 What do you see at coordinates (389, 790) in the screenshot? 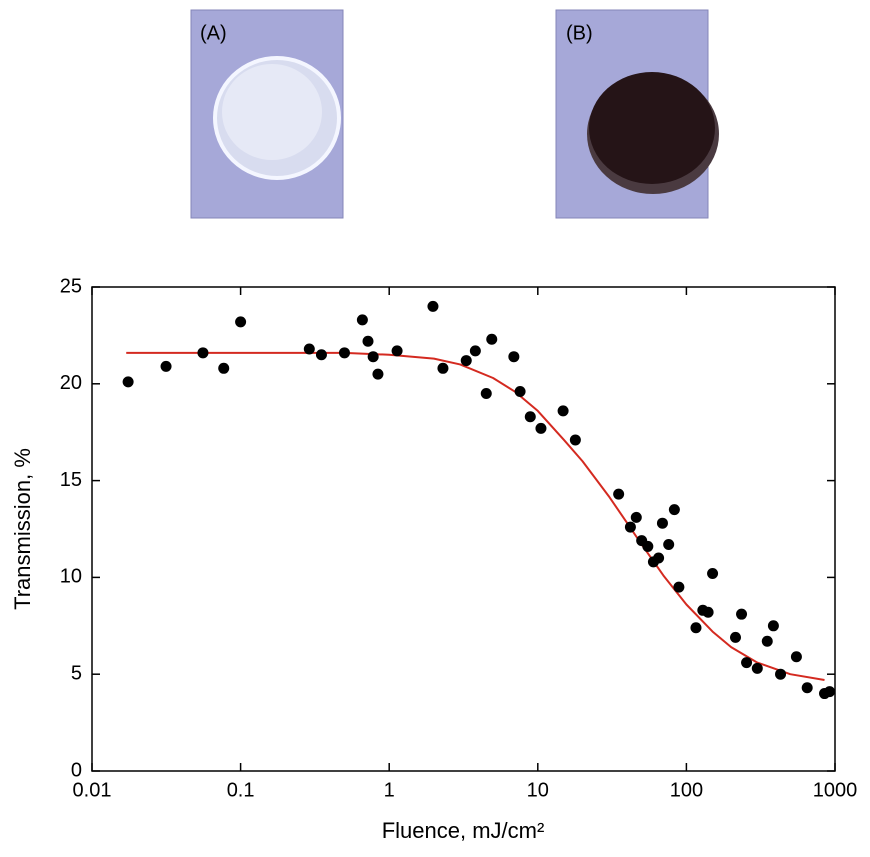
I see `x-tick-label: 1` at bounding box center [389, 790].